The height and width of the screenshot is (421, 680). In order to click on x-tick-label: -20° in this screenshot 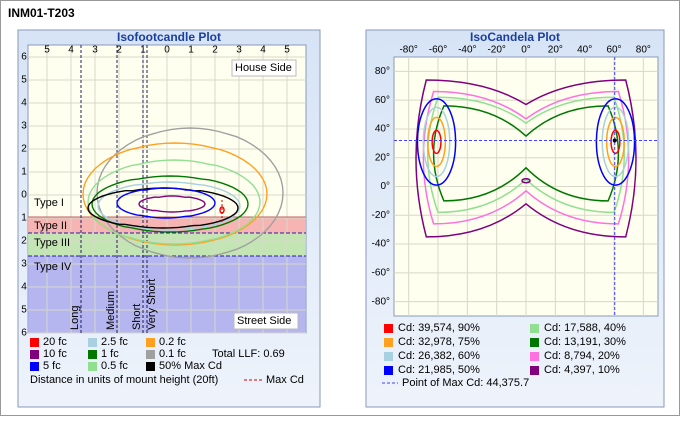, I will do `click(496, 50)`.